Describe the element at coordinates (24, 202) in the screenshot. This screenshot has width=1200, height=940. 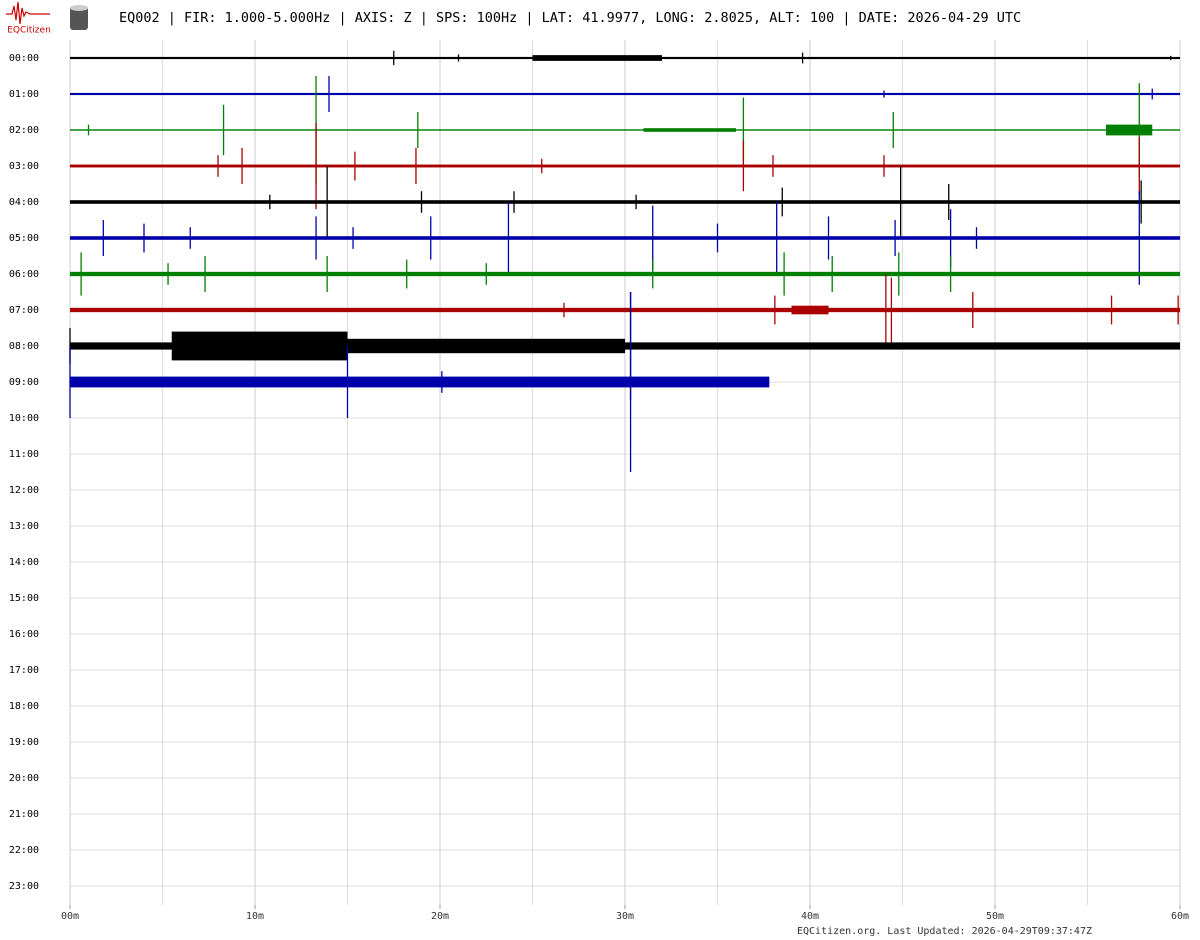
I see `row-label: 04:00` at that location.